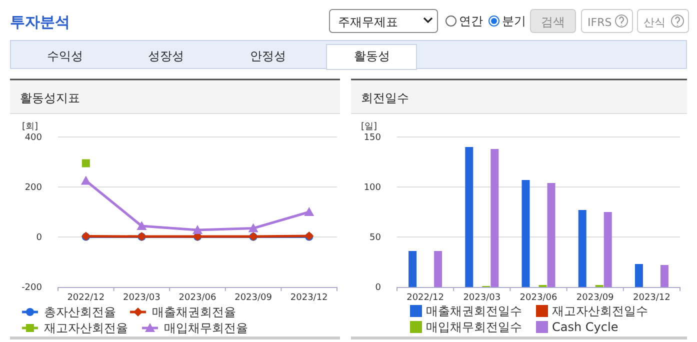 The height and width of the screenshot is (342, 697). What do you see at coordinates (33, 188) in the screenshot?
I see `y-tick-label: 200` at bounding box center [33, 188].